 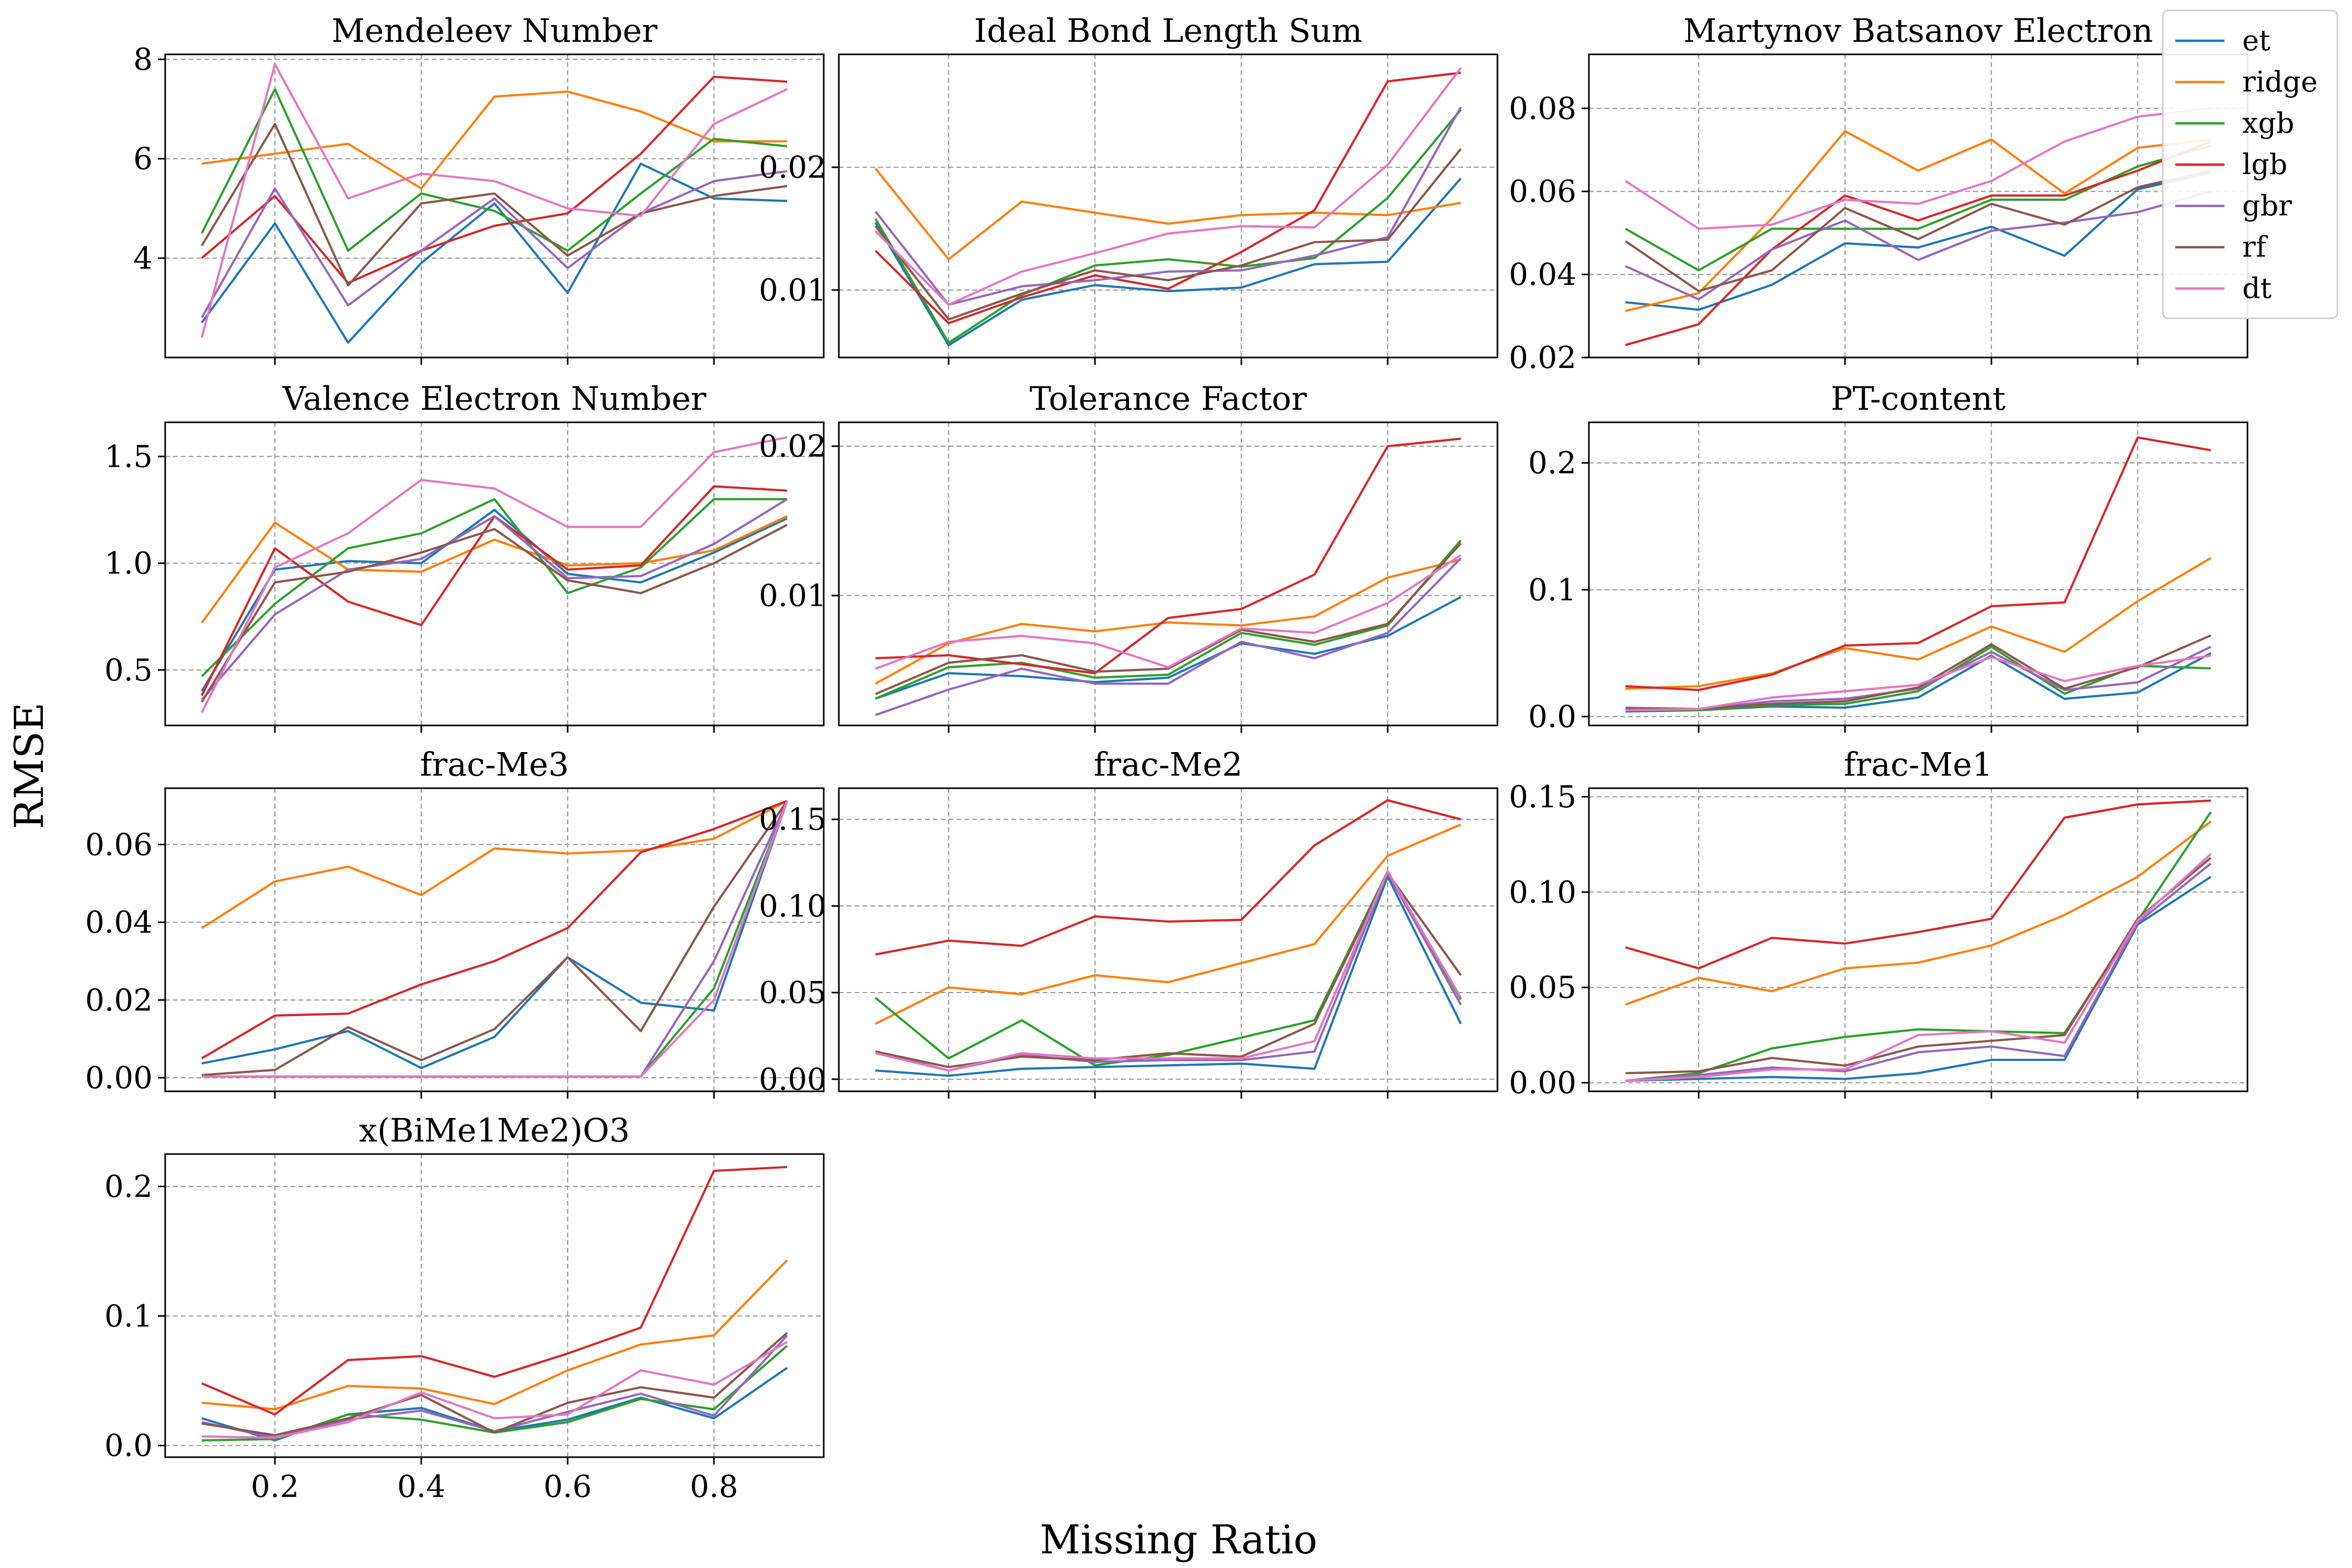 What do you see at coordinates (792, 595) in the screenshot?
I see `y-tick-label: 0.01` at bounding box center [792, 595].